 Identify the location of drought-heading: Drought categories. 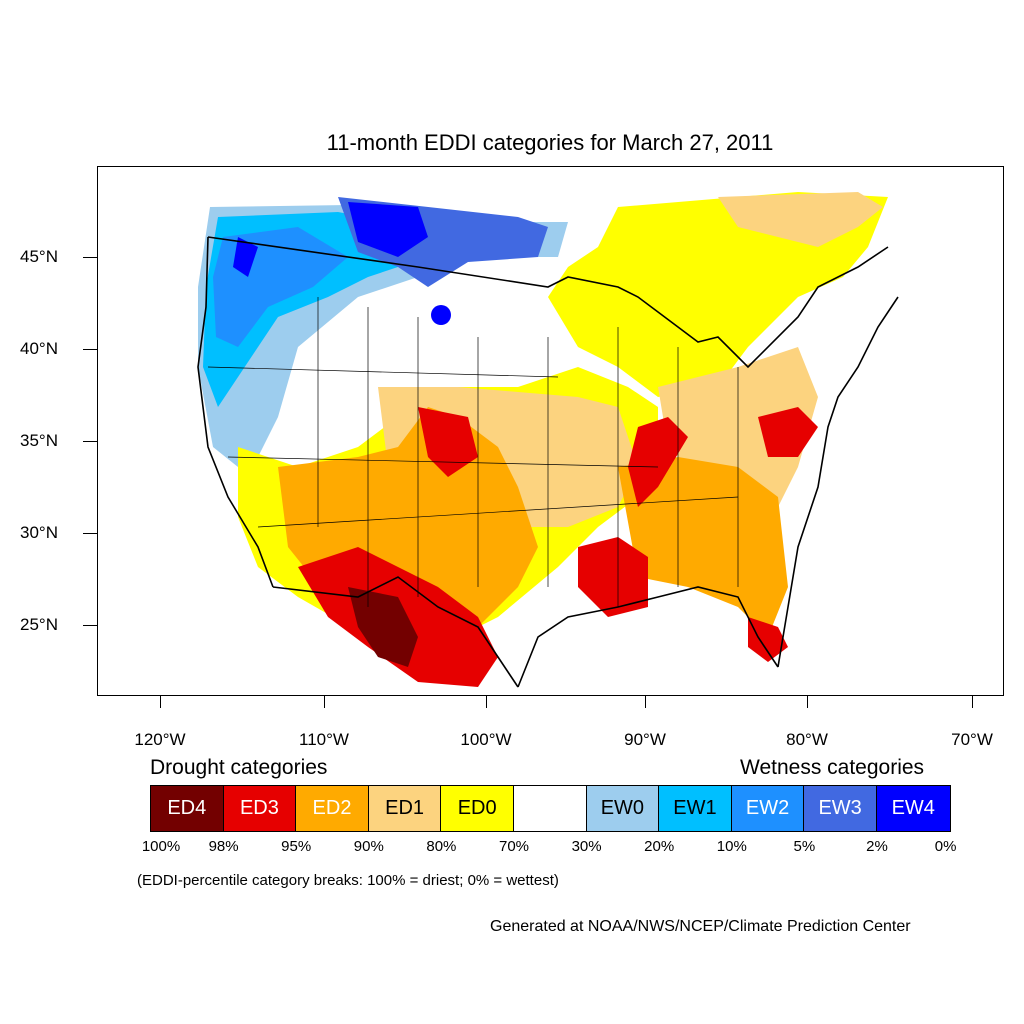
(239, 767).